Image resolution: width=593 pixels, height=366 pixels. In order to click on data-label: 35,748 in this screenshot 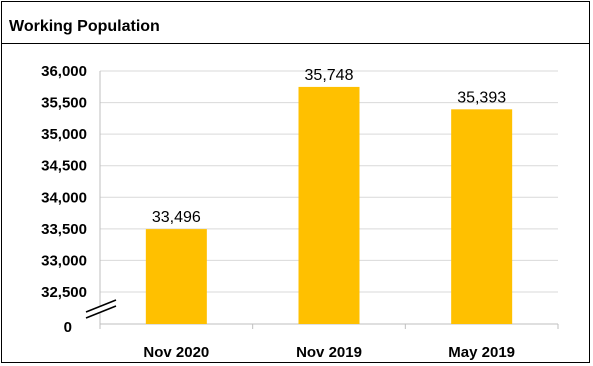, I will do `click(329, 75)`.